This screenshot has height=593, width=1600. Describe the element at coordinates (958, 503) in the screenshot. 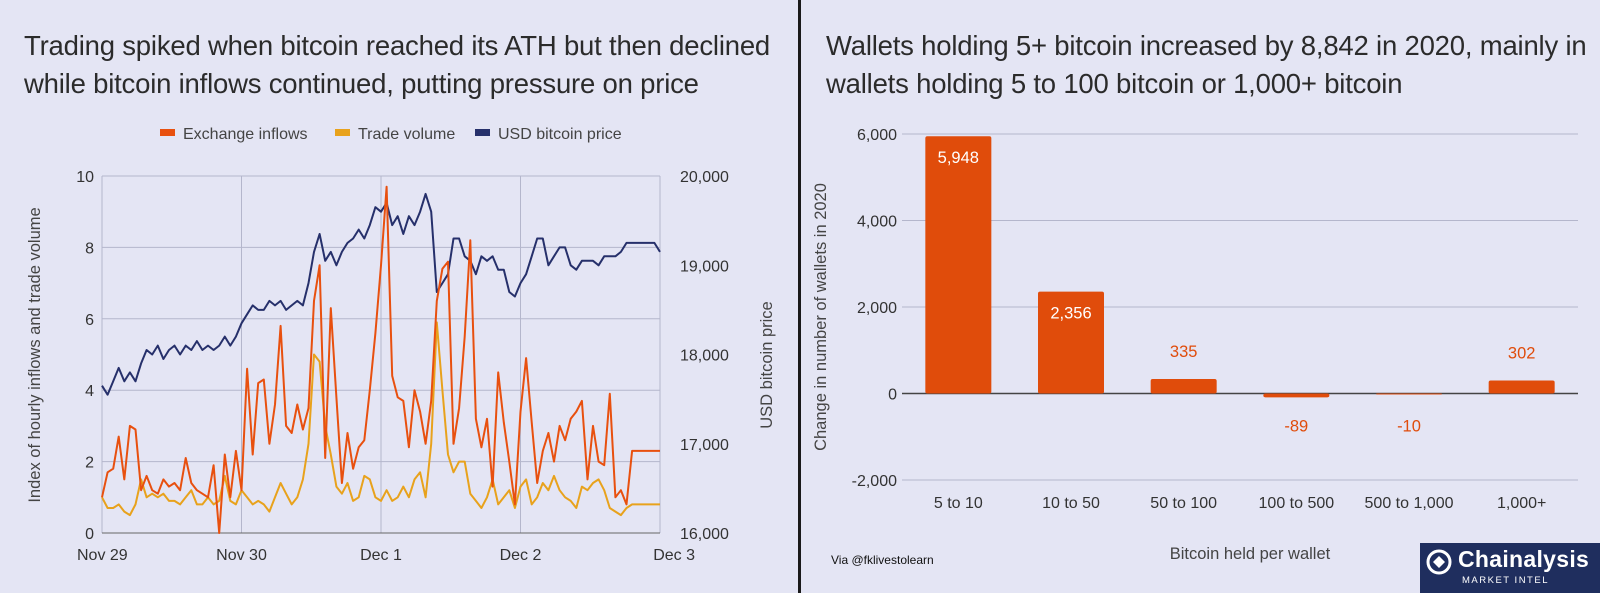

I see `bar-xtick-label: 5 to 10` at that location.